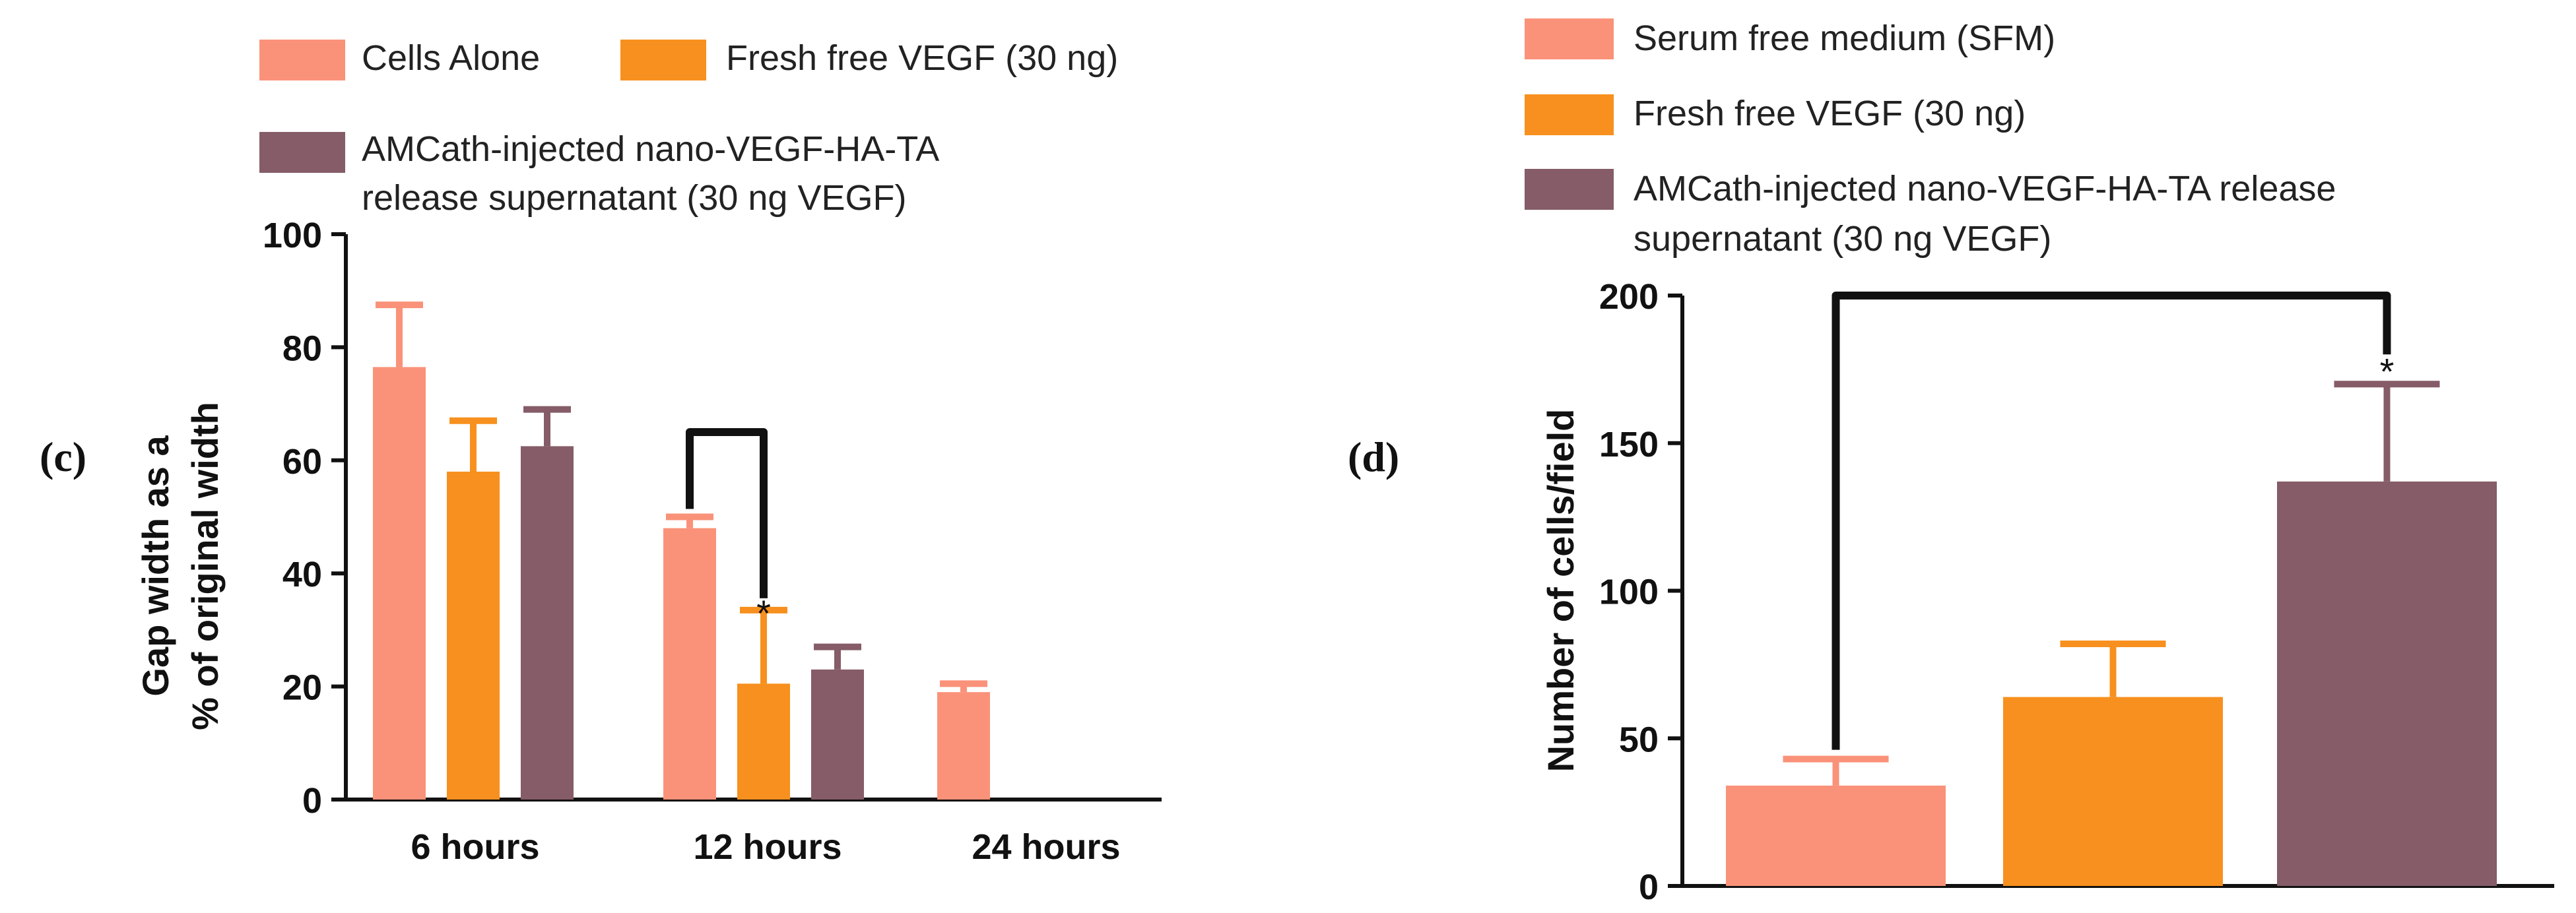 Image resolution: width=2576 pixels, height=913 pixels. I want to click on panel-c-ytick-3: 60, so click(314, 462).